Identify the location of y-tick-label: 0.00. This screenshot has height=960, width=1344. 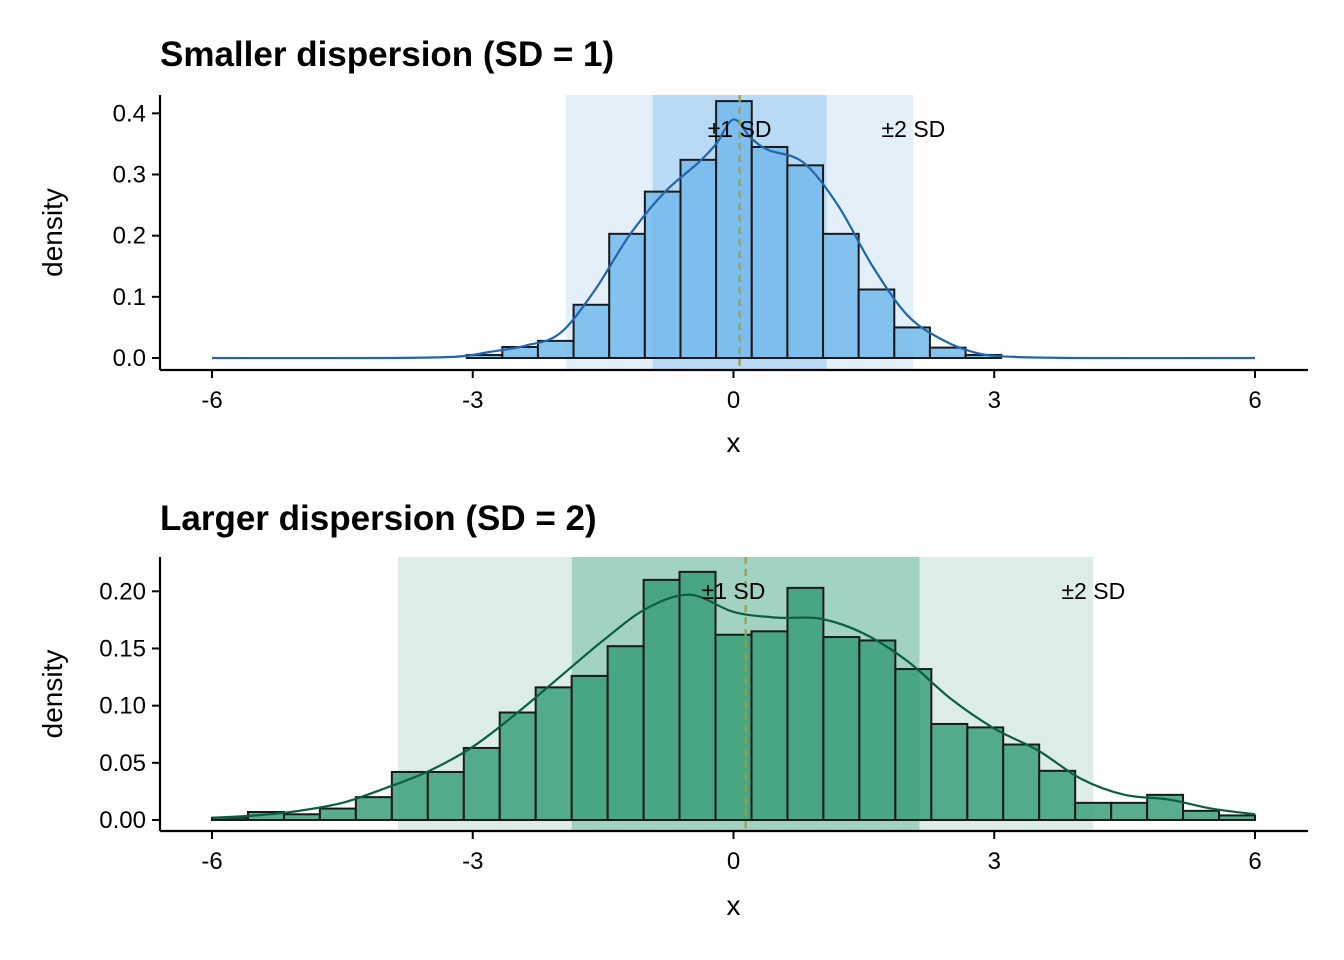
(122, 820).